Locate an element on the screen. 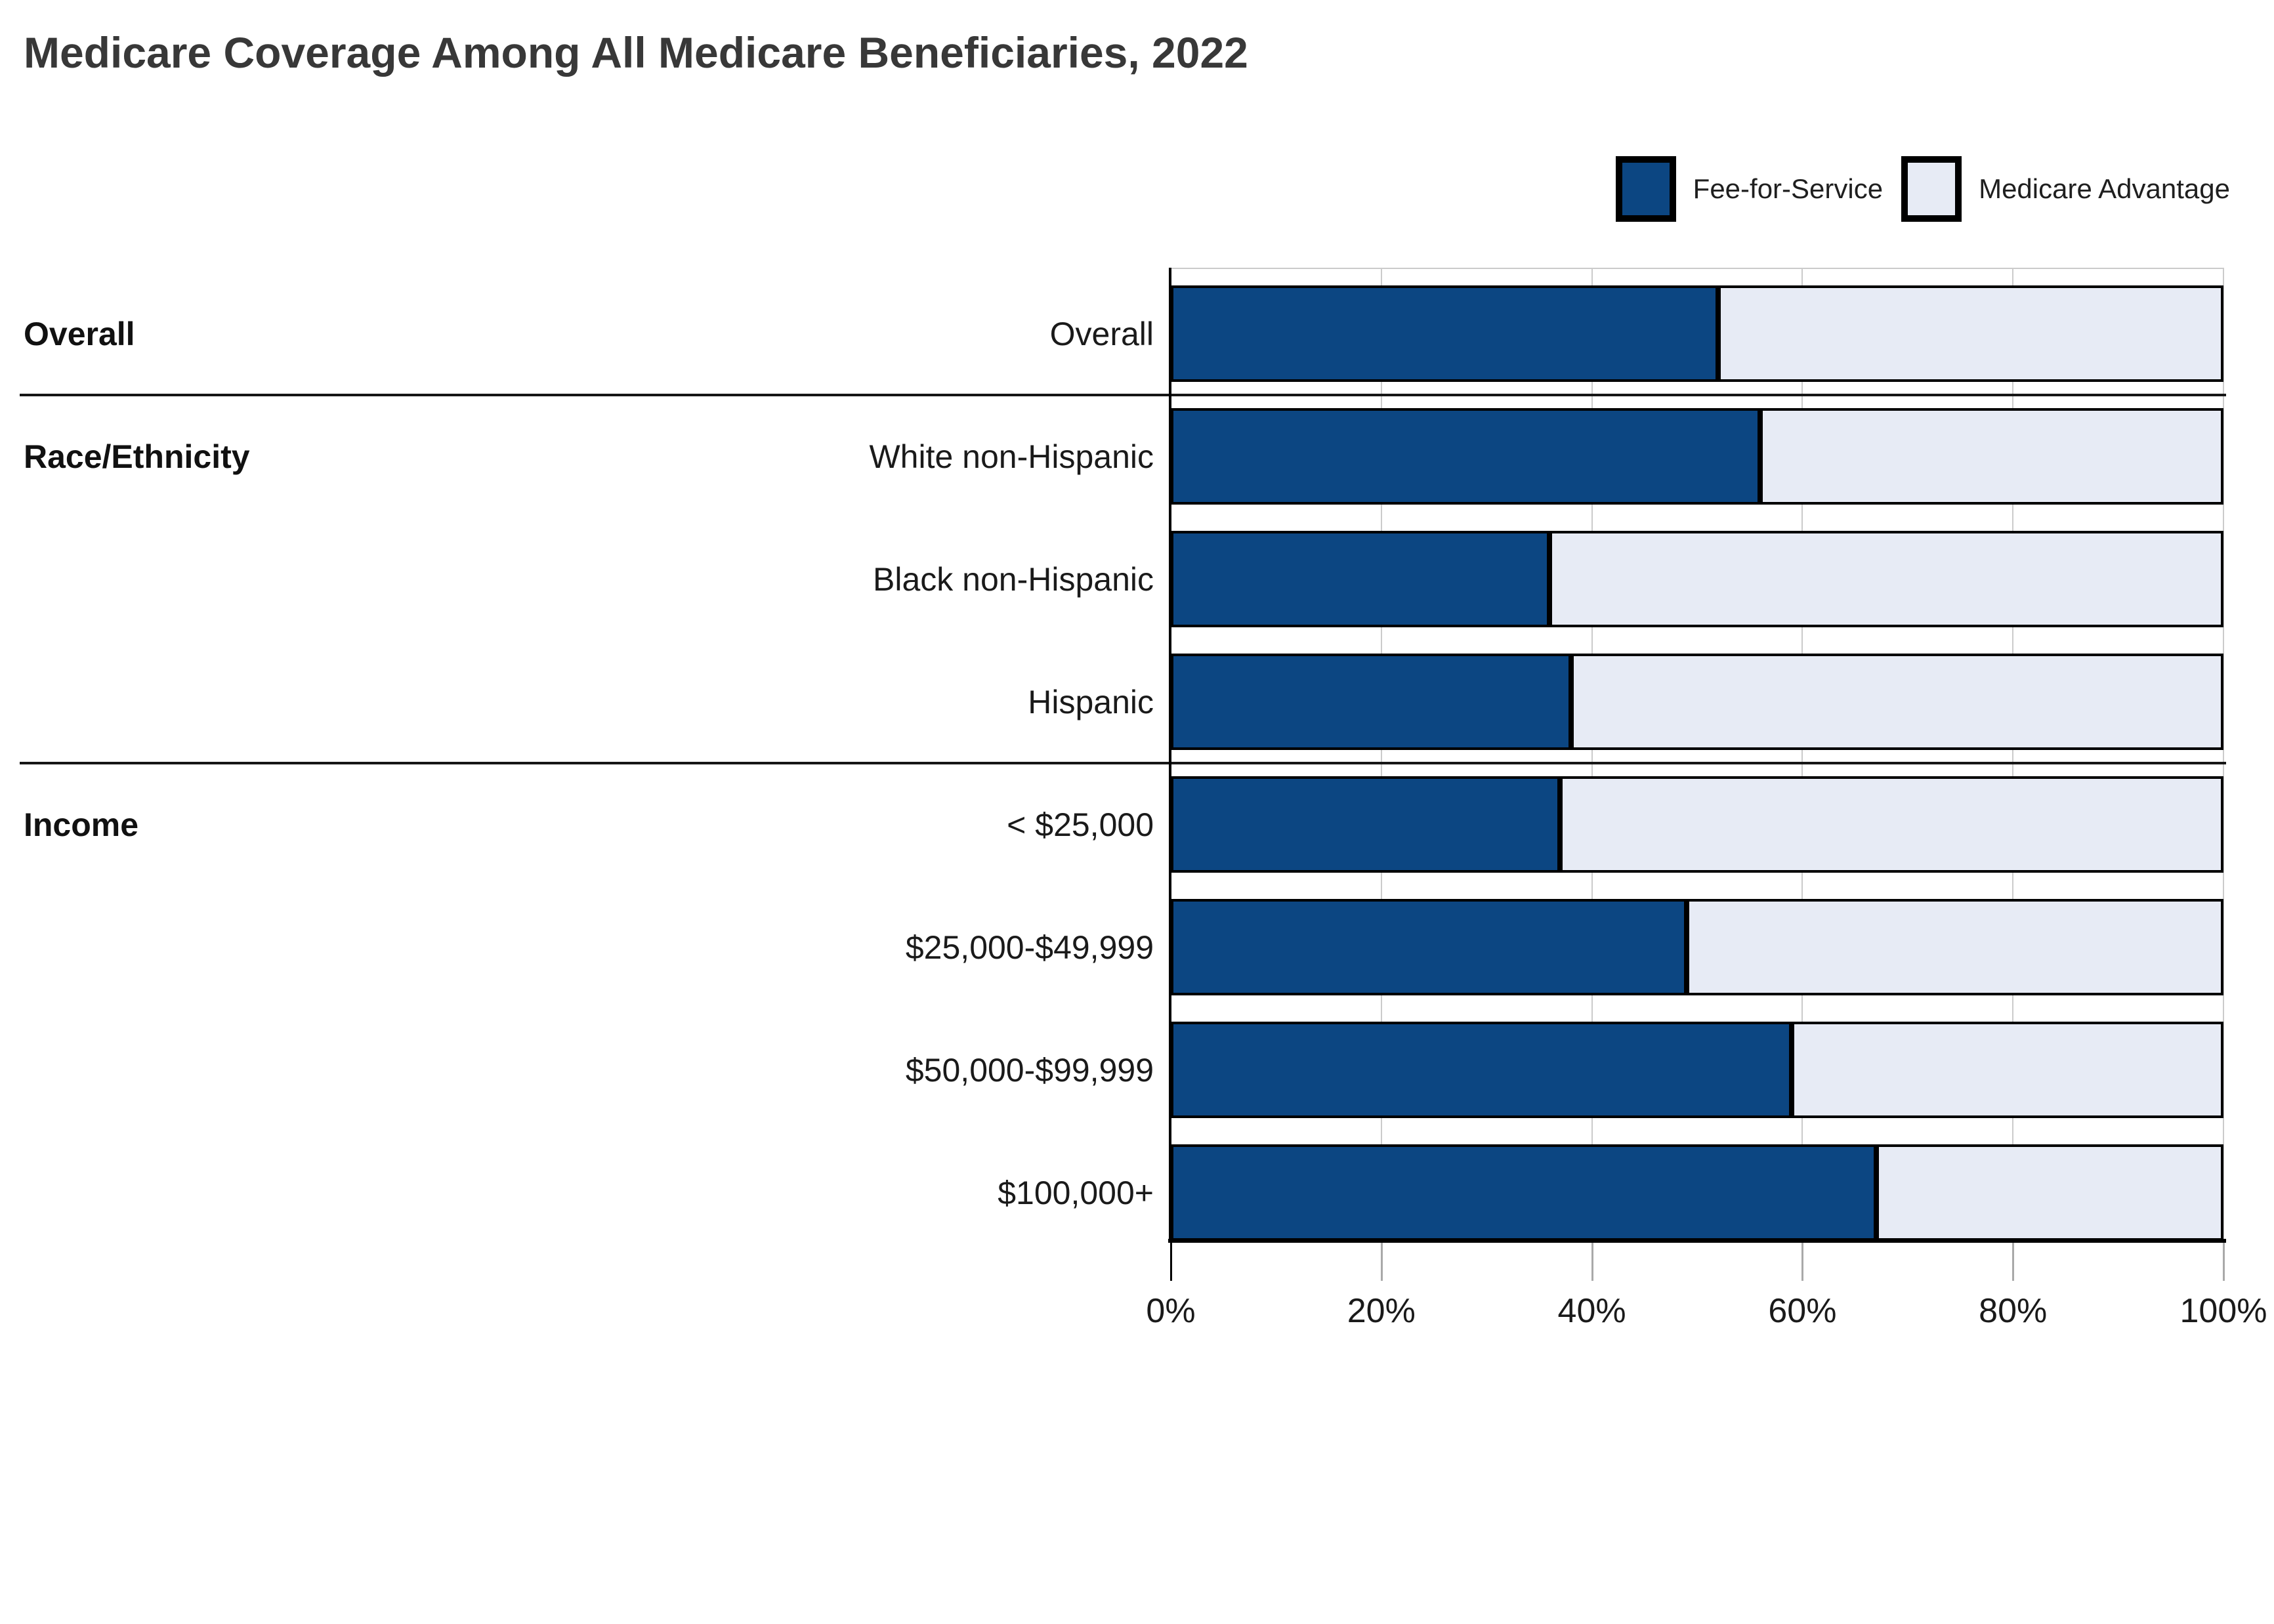  row-label: $50,000-$99,999 is located at coordinates (1029, 1070).